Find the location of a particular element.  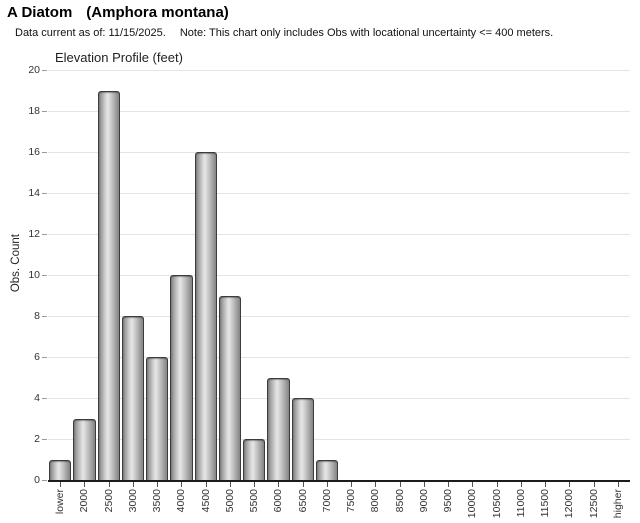

y-tick-label: 18 is located at coordinates (34, 111).